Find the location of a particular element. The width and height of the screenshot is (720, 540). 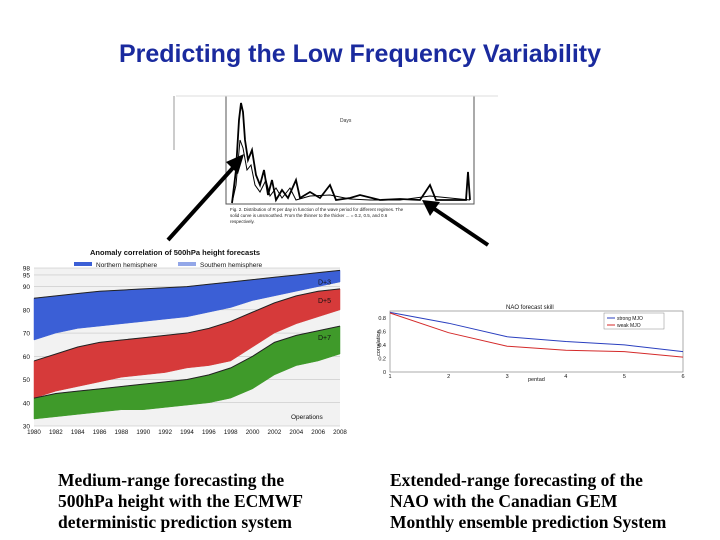

acc-y-tick-label: 95 is located at coordinates (27, 275).